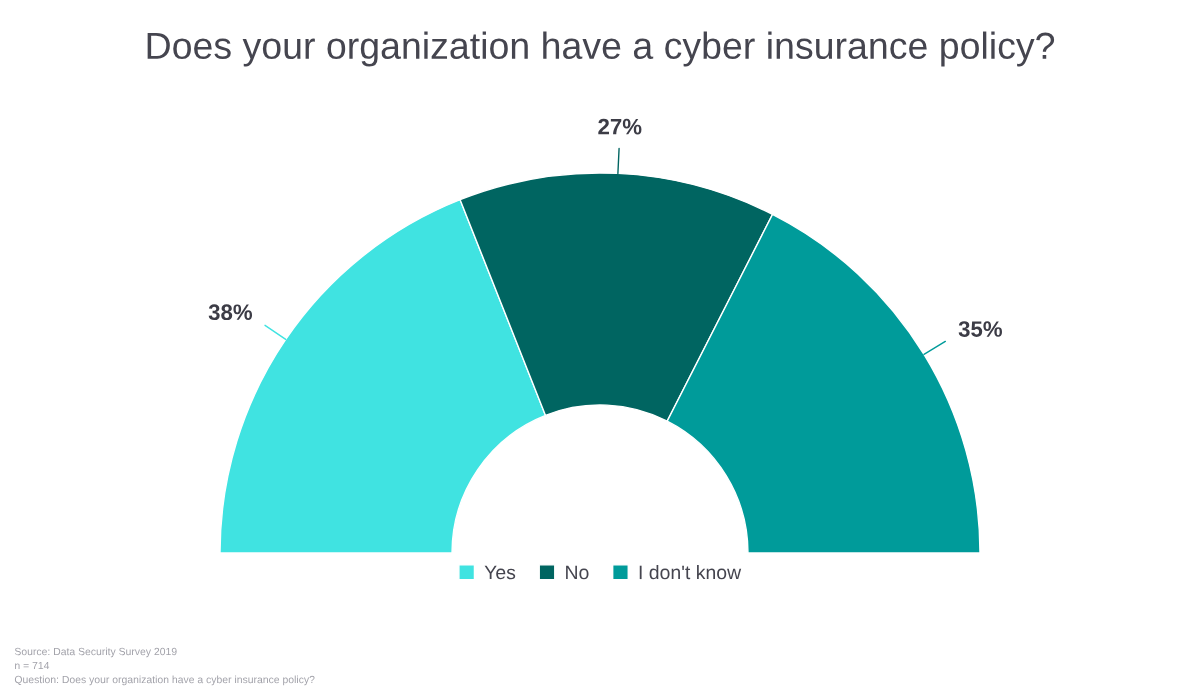  I want to click on legend-label: I don't know, so click(690, 572).